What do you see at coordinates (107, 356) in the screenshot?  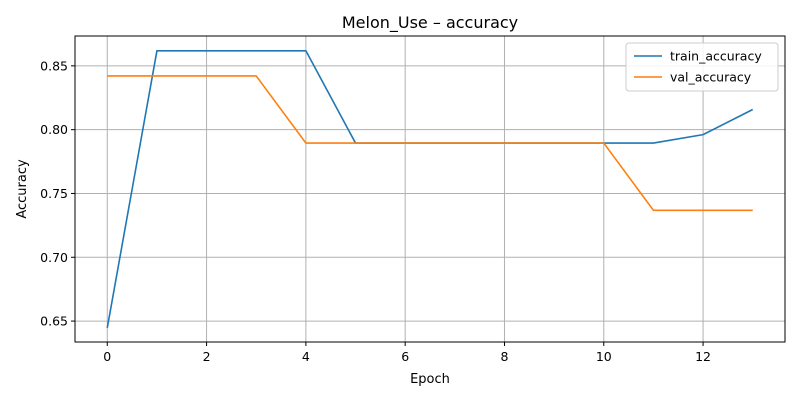 I see `x-tick-label: 0` at bounding box center [107, 356].